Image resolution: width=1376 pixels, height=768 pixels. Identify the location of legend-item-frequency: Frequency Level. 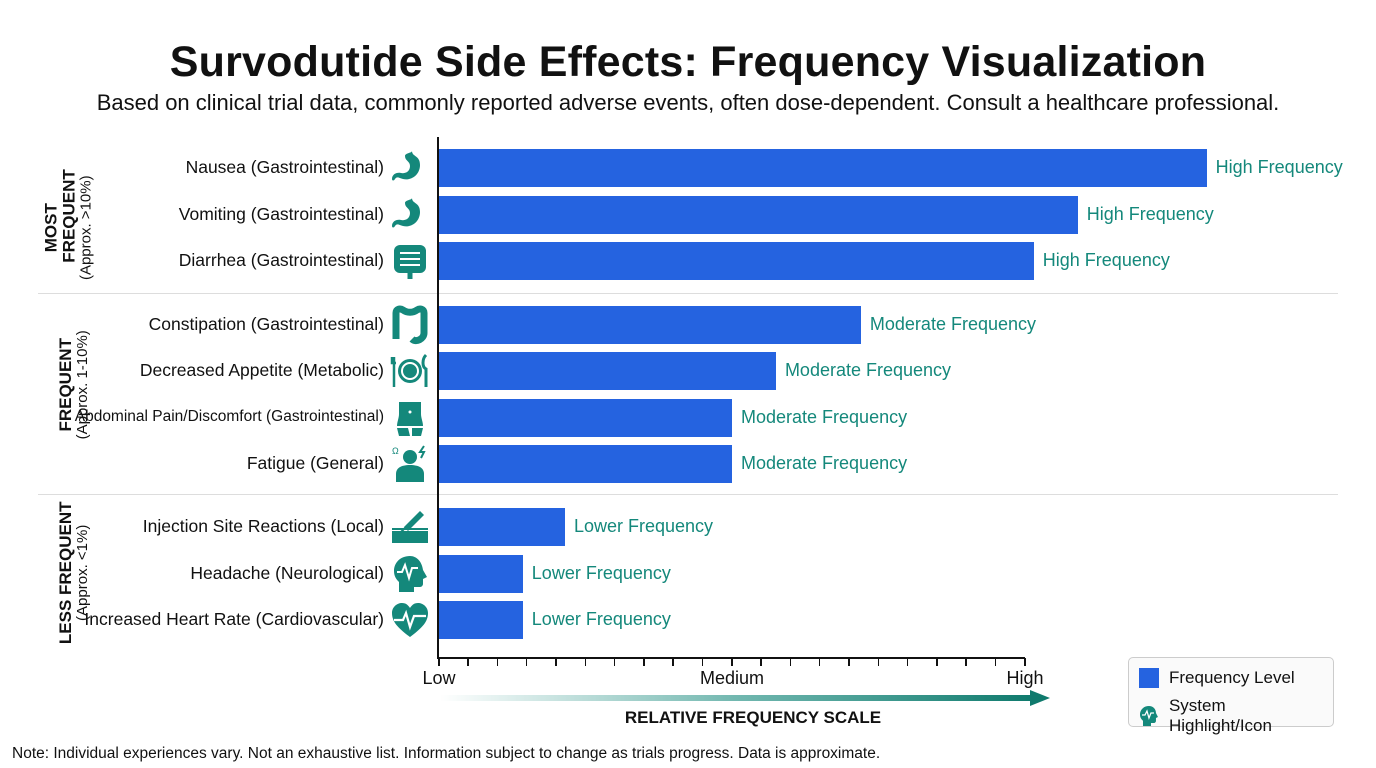
(1217, 678).